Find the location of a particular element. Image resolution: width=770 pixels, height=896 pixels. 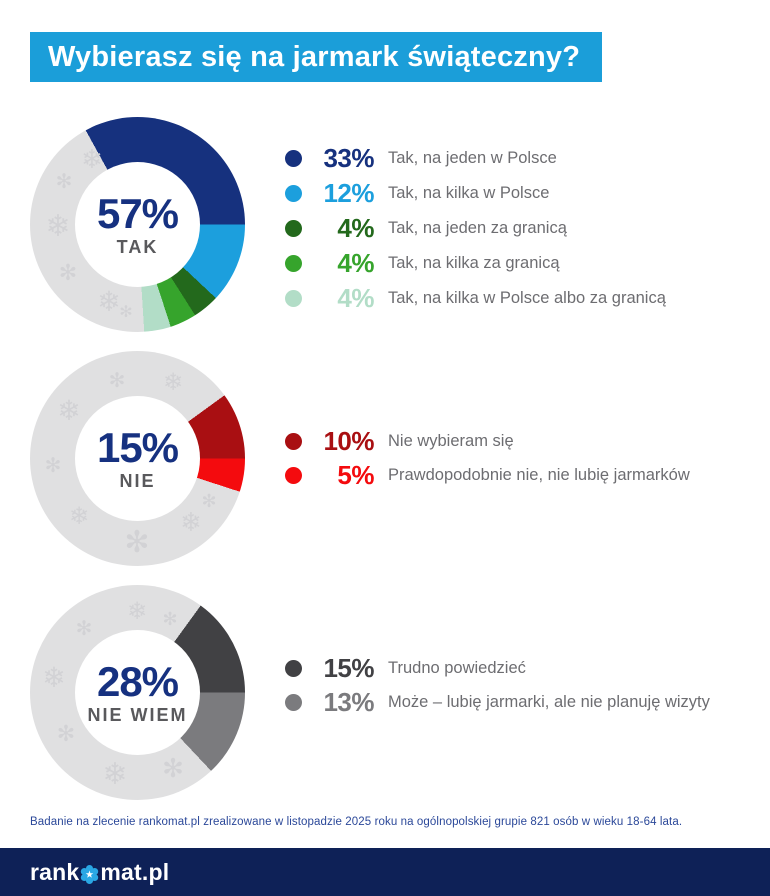

rankomat-logo: rank mat.pl is located at coordinates (99, 872).